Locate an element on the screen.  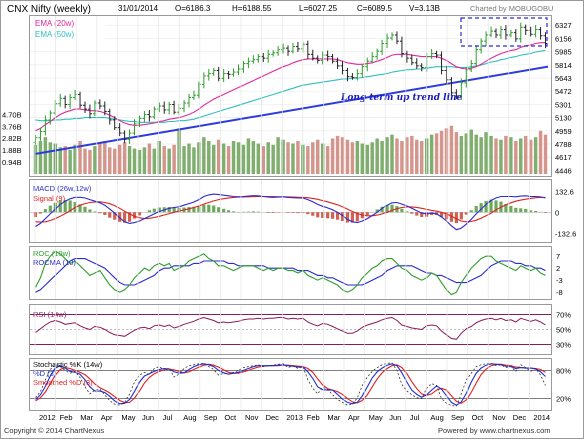
volume-tick-label: 1.88B is located at coordinates (12, 150).